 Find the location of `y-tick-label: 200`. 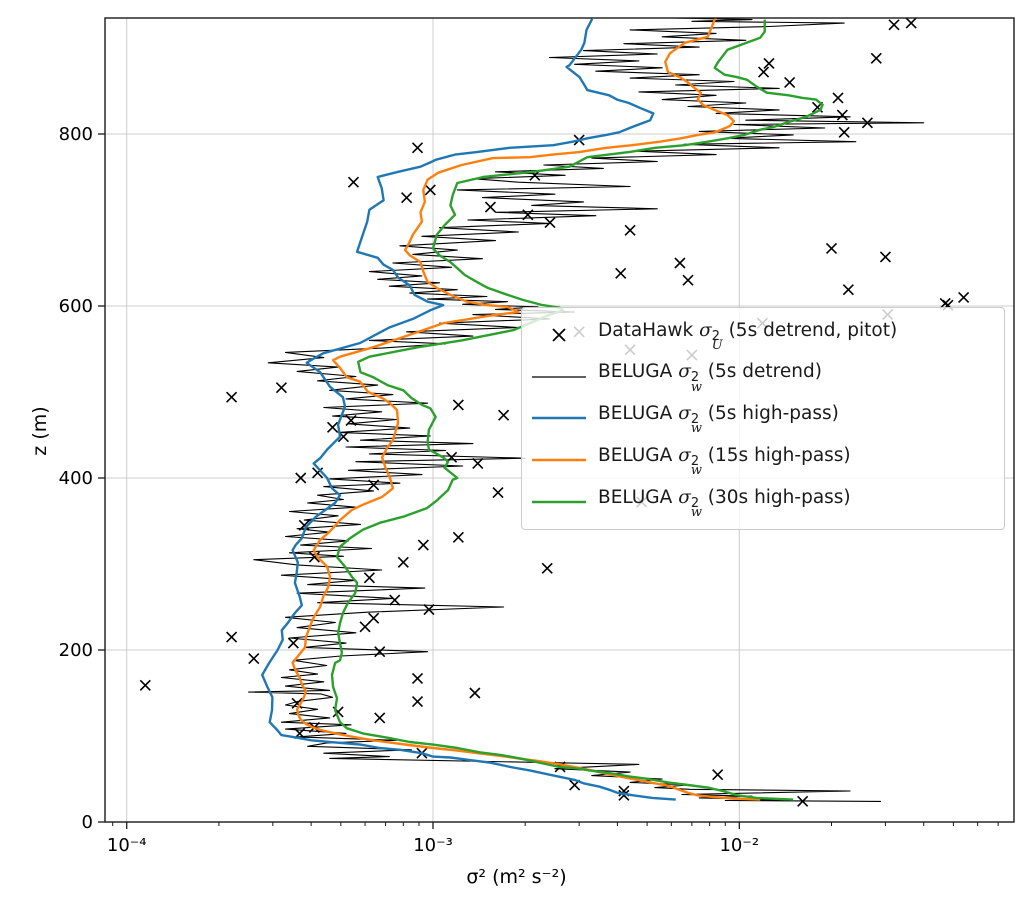

y-tick-label: 200 is located at coordinates (76, 650).